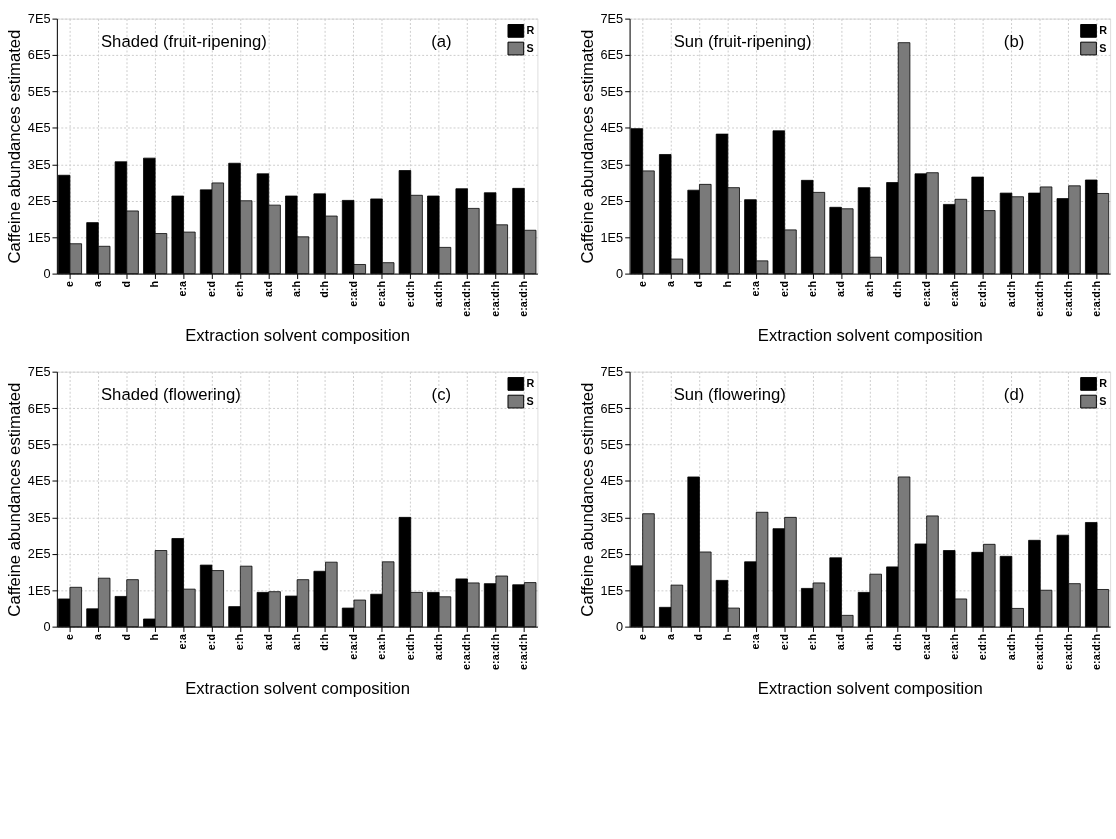 The height and width of the screenshot is (839, 1116). I want to click on text: Sun (flowering), so click(729, 395).